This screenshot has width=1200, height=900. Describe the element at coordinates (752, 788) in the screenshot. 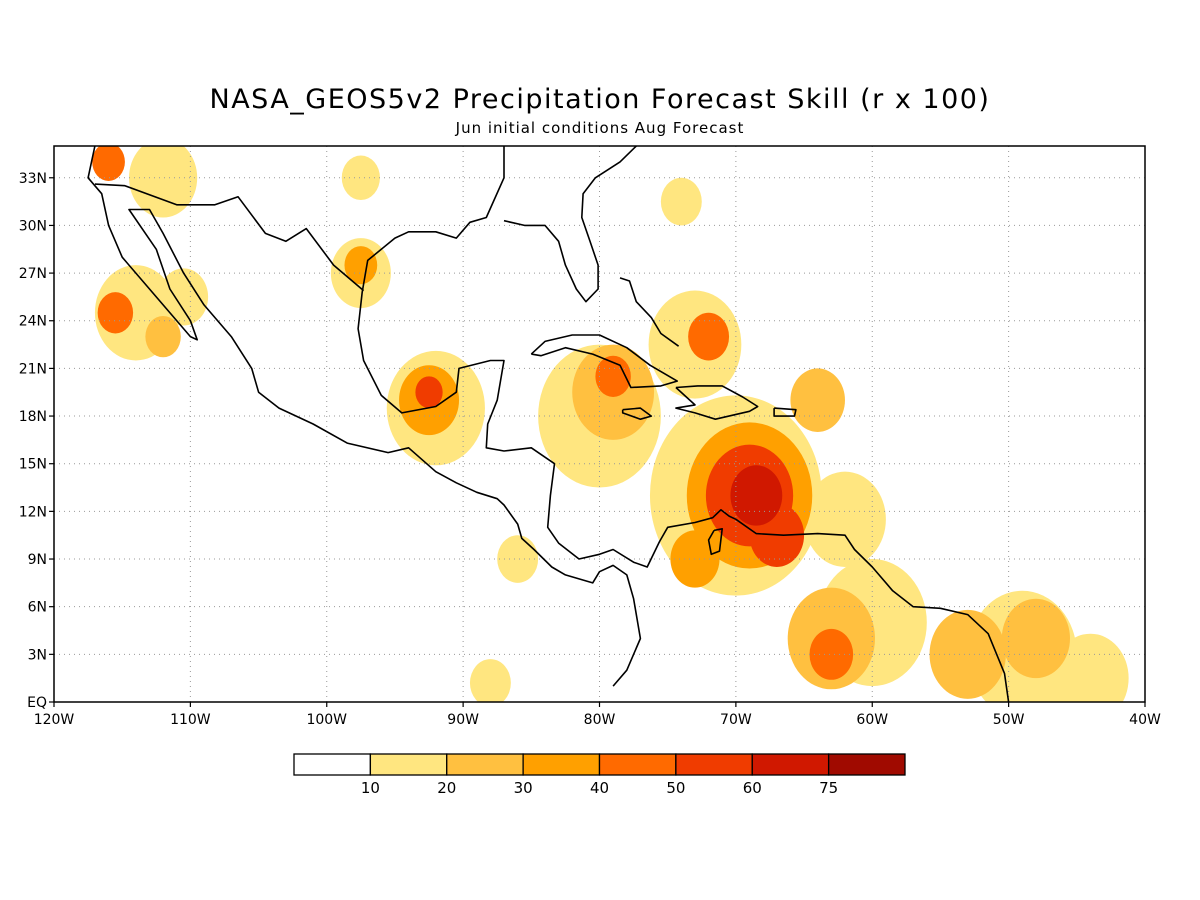

I see `colorbar-label: 60` at that location.